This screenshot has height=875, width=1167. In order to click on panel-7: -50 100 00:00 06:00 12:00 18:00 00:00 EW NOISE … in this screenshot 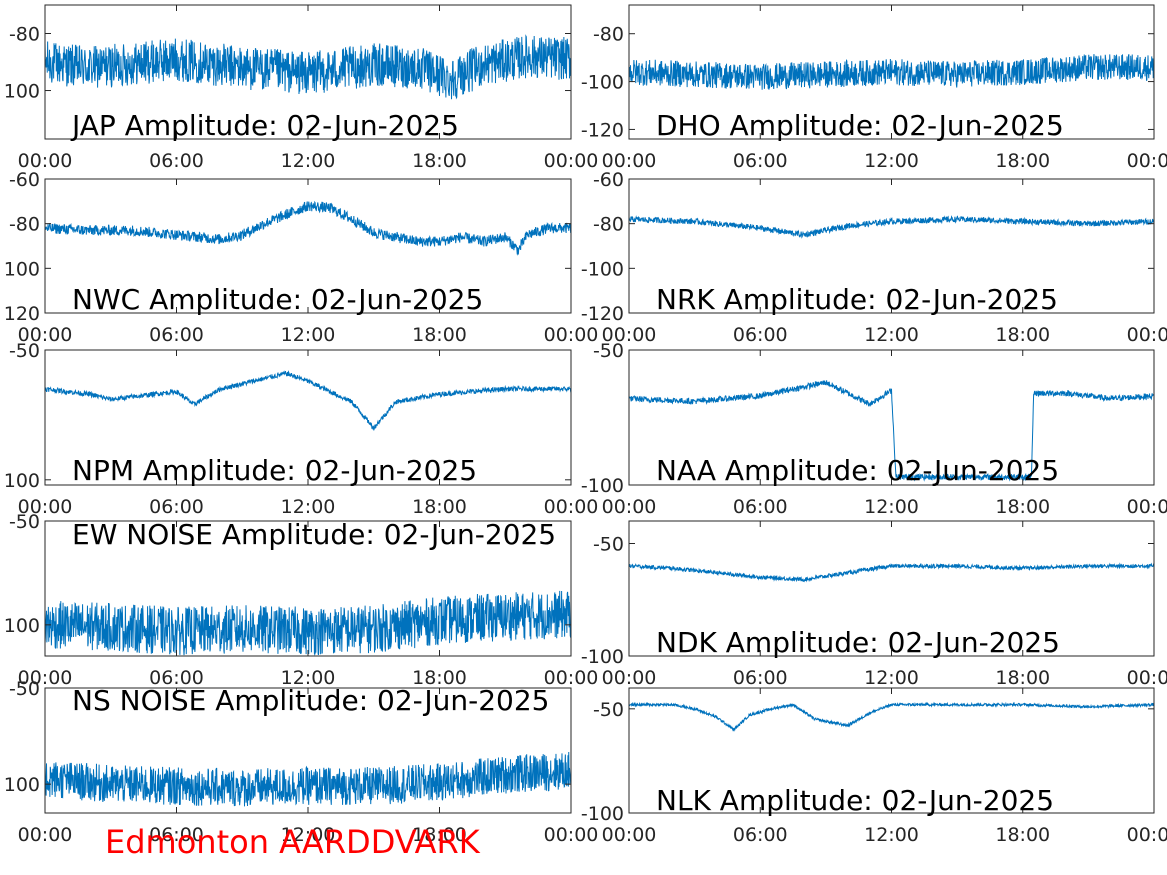, I will do `click(301, 600)`.